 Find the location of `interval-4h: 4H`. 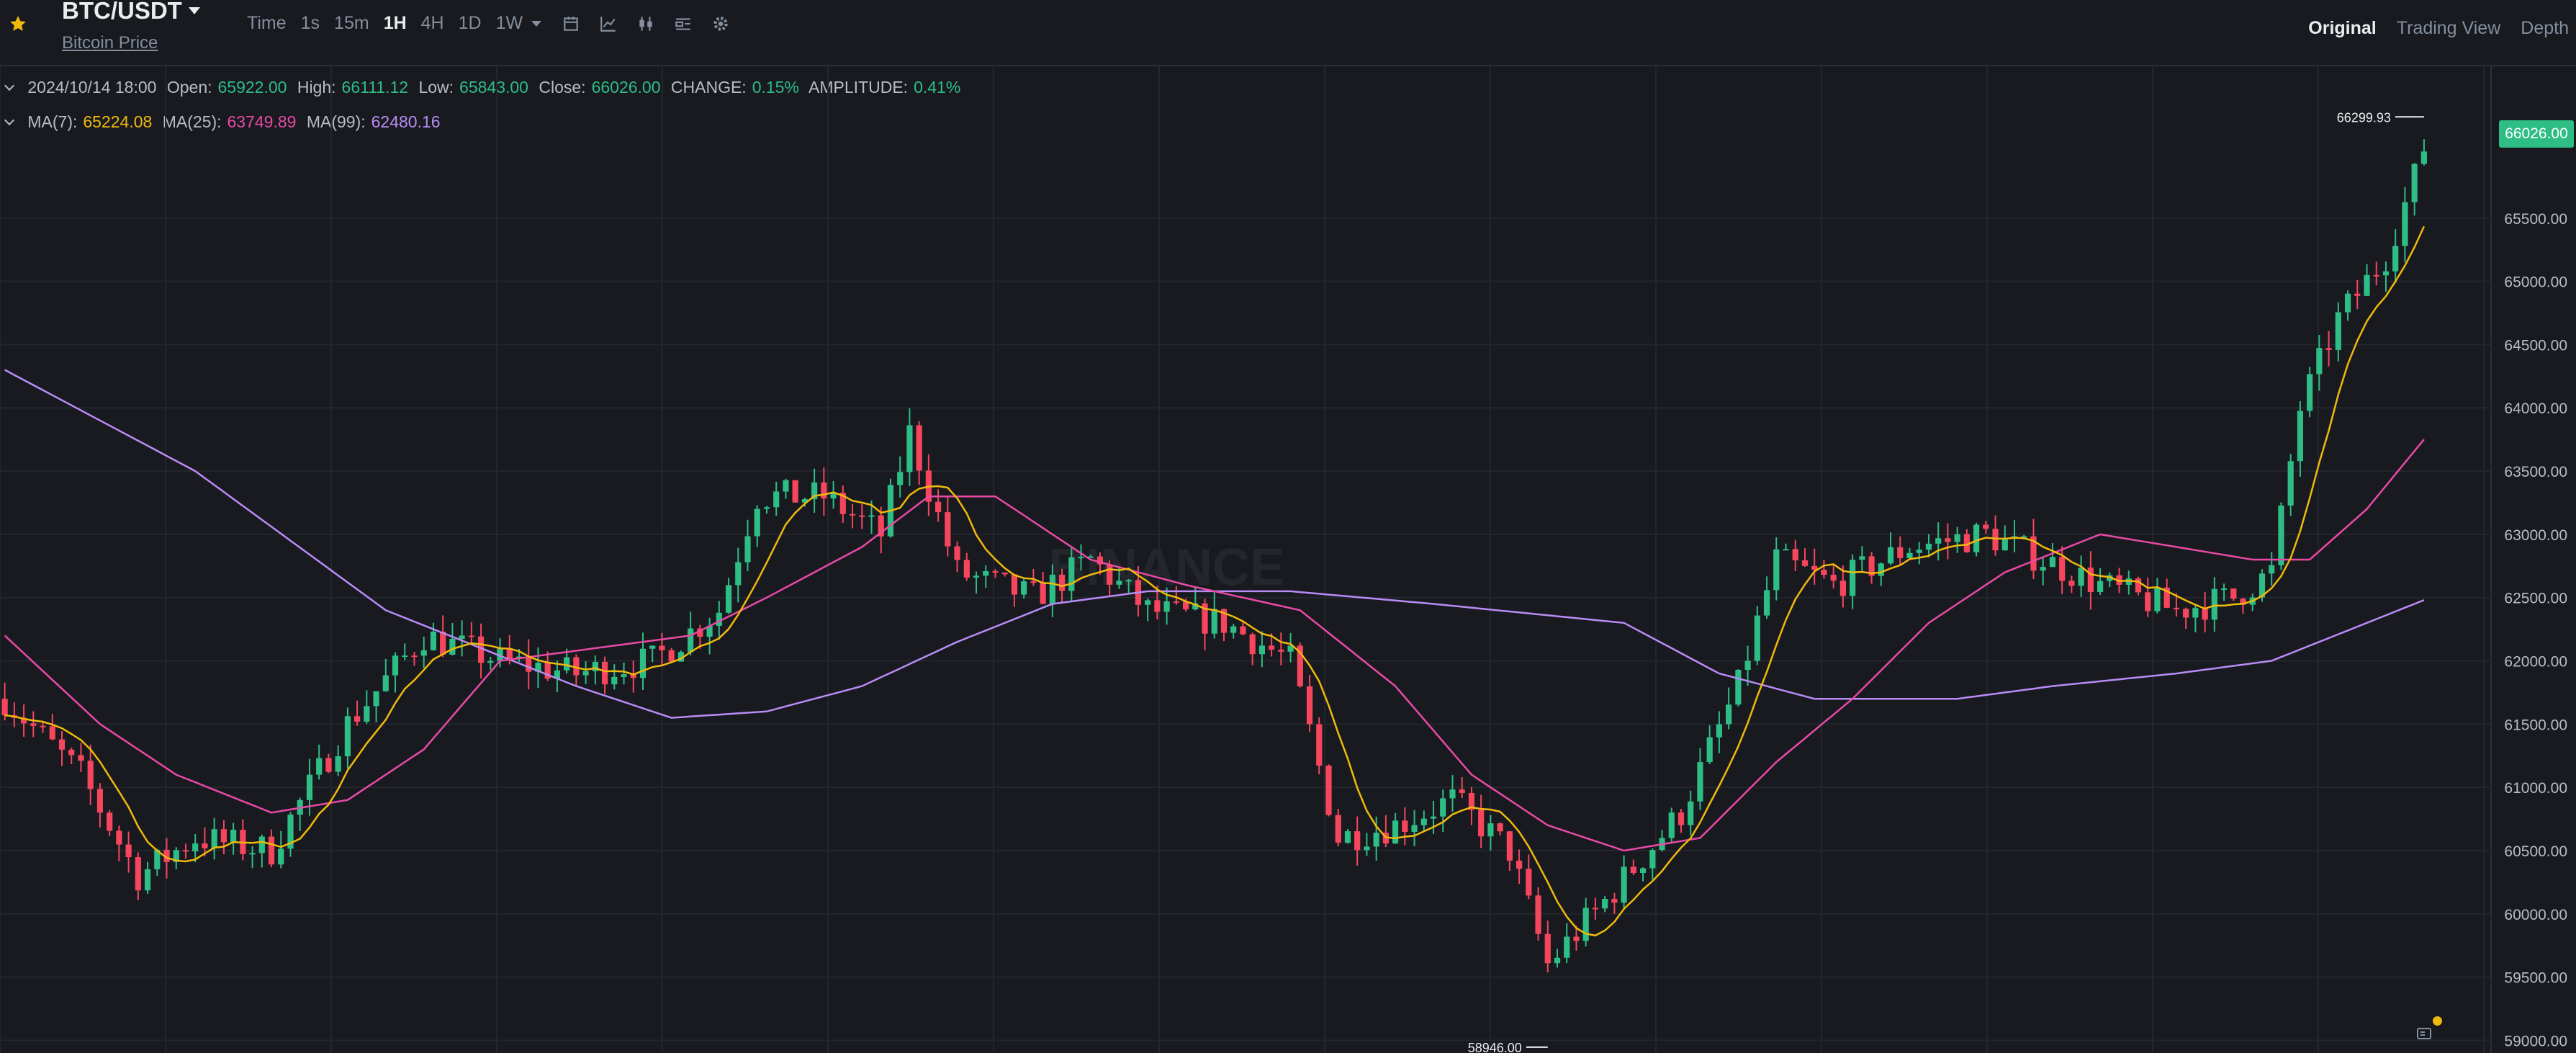

interval-4h: 4H is located at coordinates (432, 23).